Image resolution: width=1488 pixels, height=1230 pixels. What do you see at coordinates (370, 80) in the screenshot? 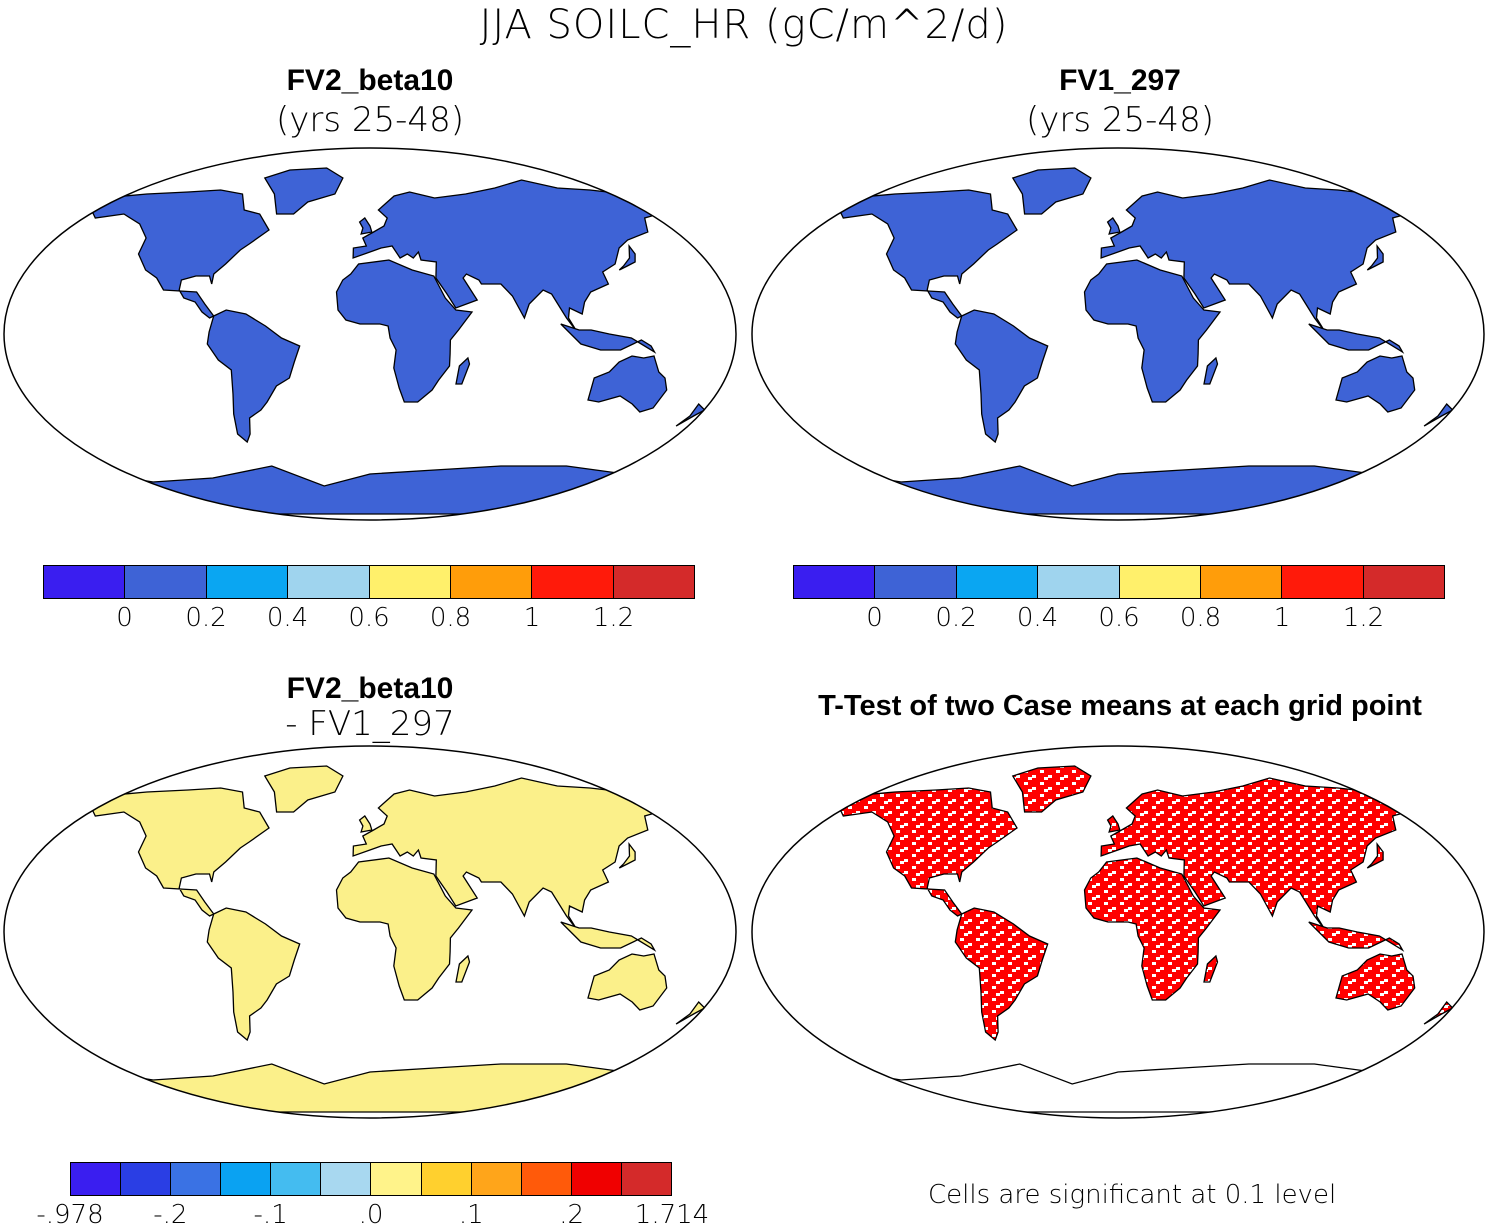
I see `panel1-title: FV2_beta10` at bounding box center [370, 80].